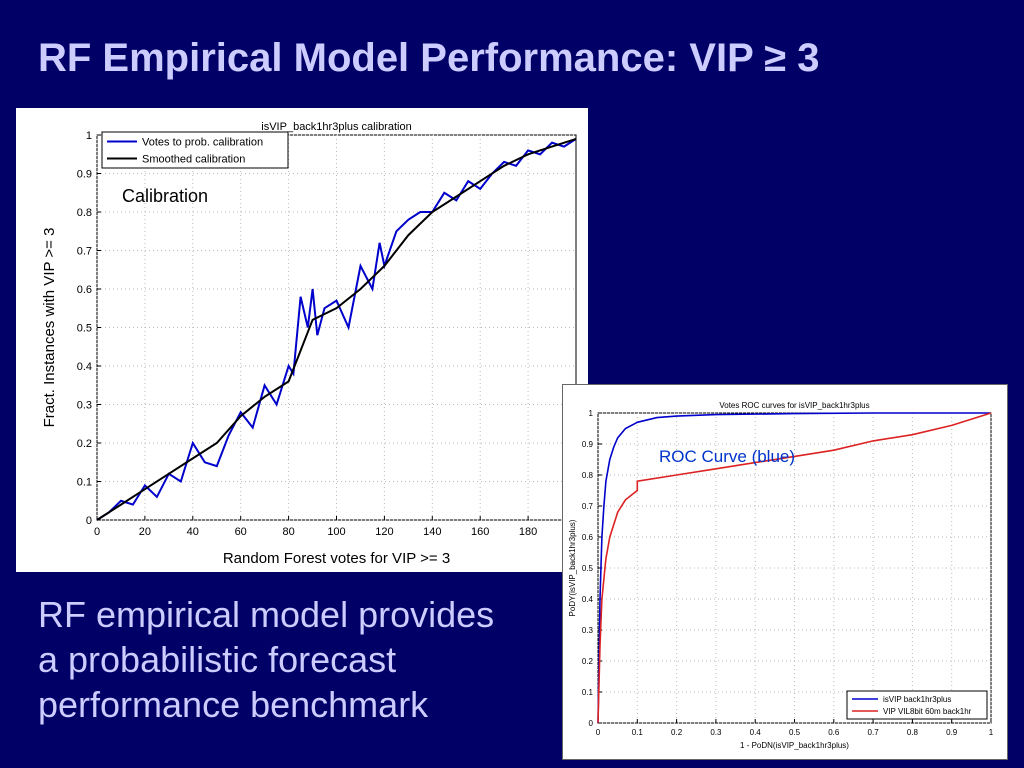 The image size is (1024, 768). Describe the element at coordinates (266, 614) in the screenshot. I see `body-line: RF empirical model provides` at that location.